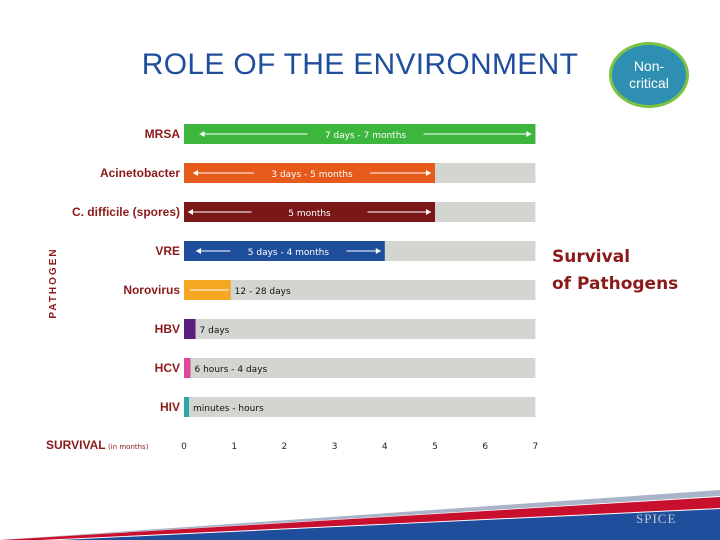 This screenshot has width=720, height=540. I want to click on bar-data-label: 7 days - 7 months, so click(366, 136).